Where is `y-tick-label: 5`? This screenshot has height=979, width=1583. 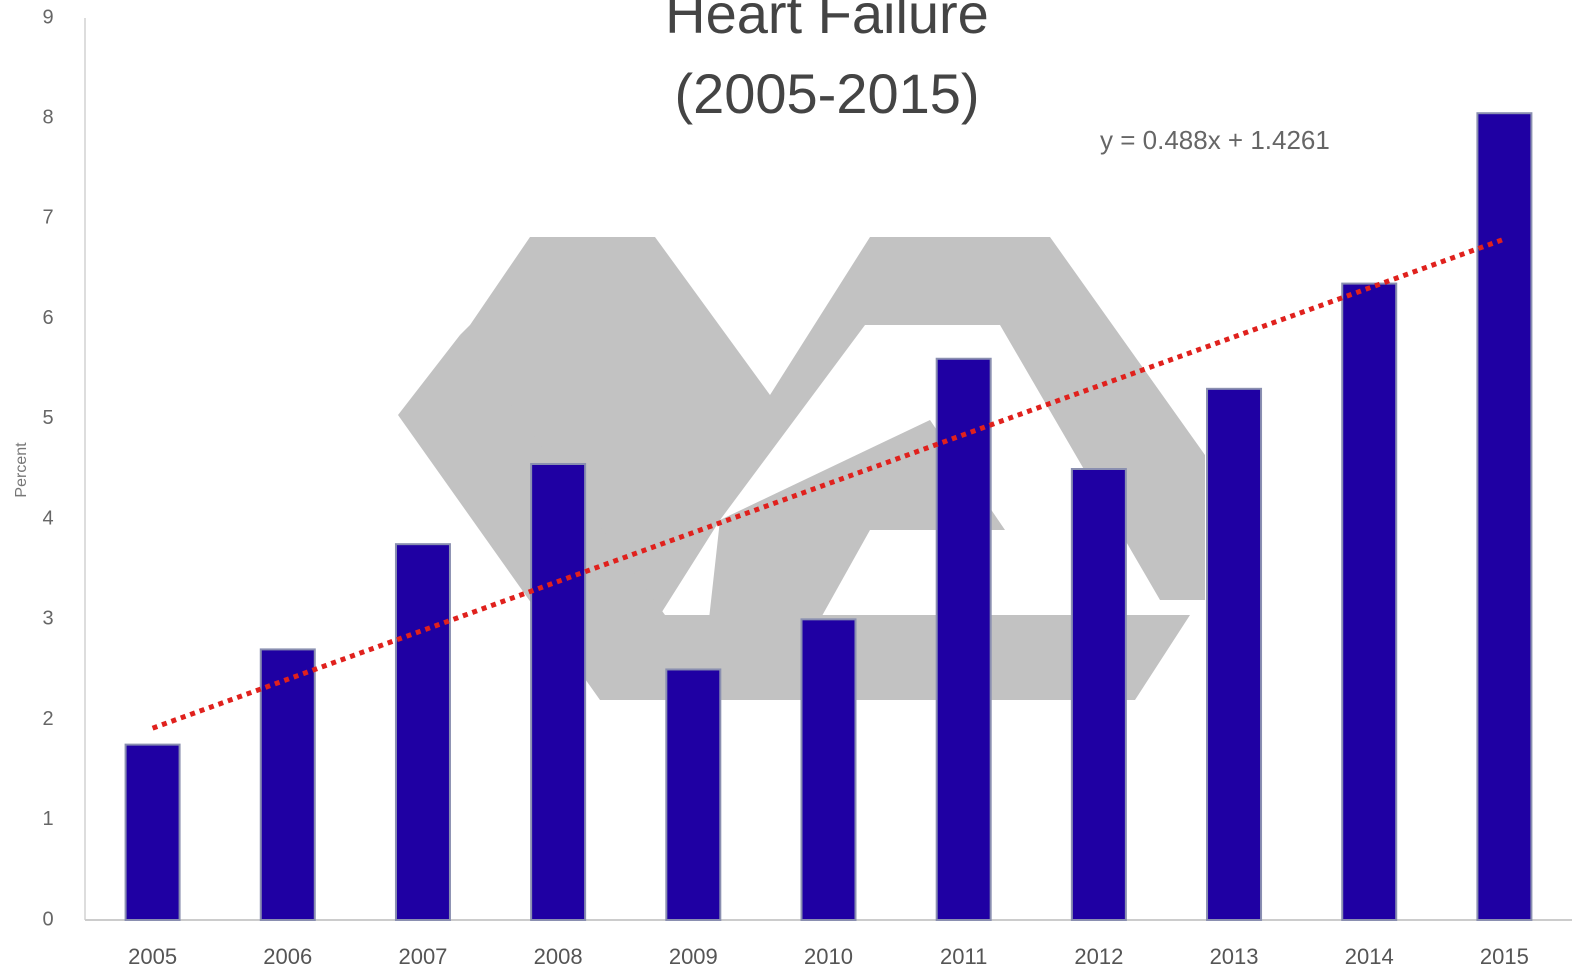 y-tick-label: 5 is located at coordinates (47, 418).